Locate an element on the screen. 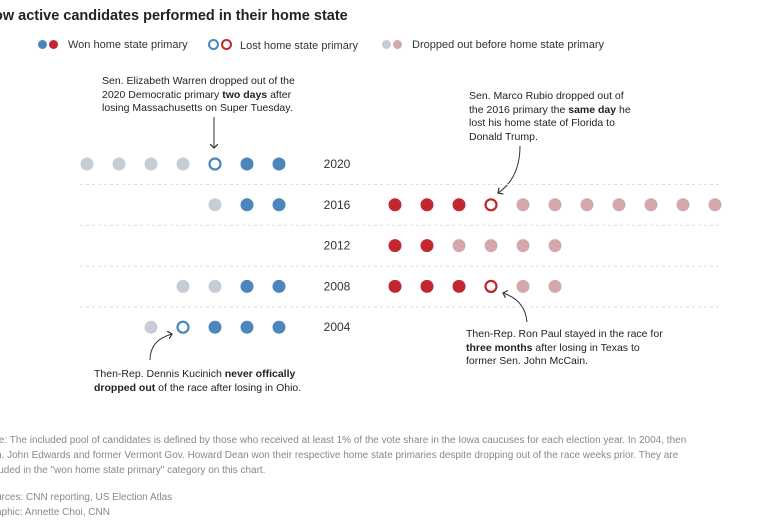  annotation-text: Donald Trump. is located at coordinates (503, 136).